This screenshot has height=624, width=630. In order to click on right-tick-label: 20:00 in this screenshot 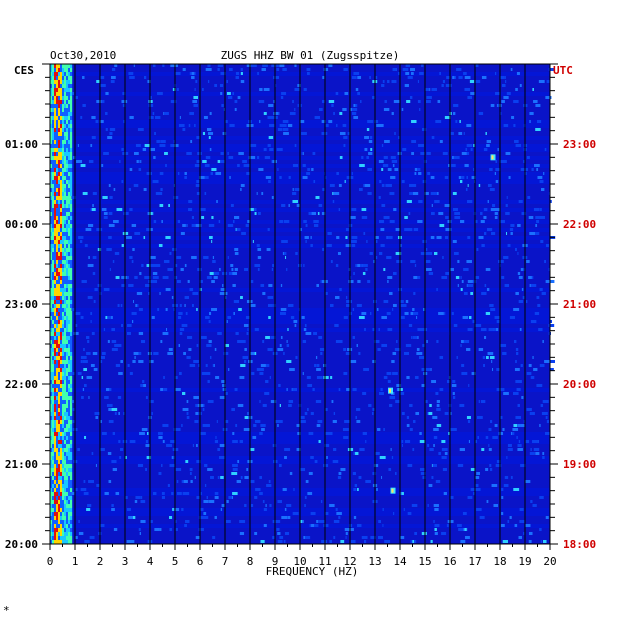, I will do `click(579, 384)`.